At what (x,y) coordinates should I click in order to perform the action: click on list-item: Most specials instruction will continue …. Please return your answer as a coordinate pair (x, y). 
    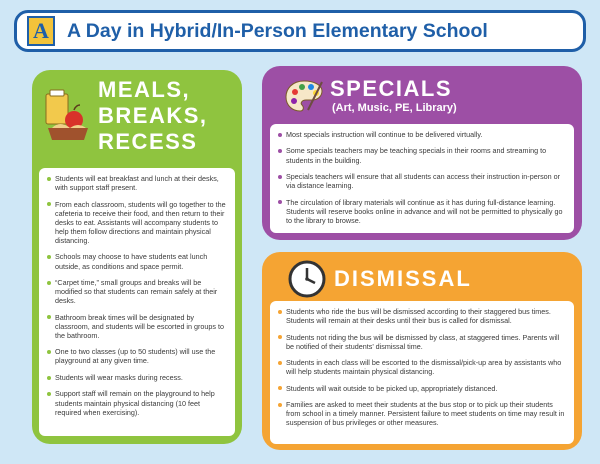
    Looking at the image, I should click on (422, 134).